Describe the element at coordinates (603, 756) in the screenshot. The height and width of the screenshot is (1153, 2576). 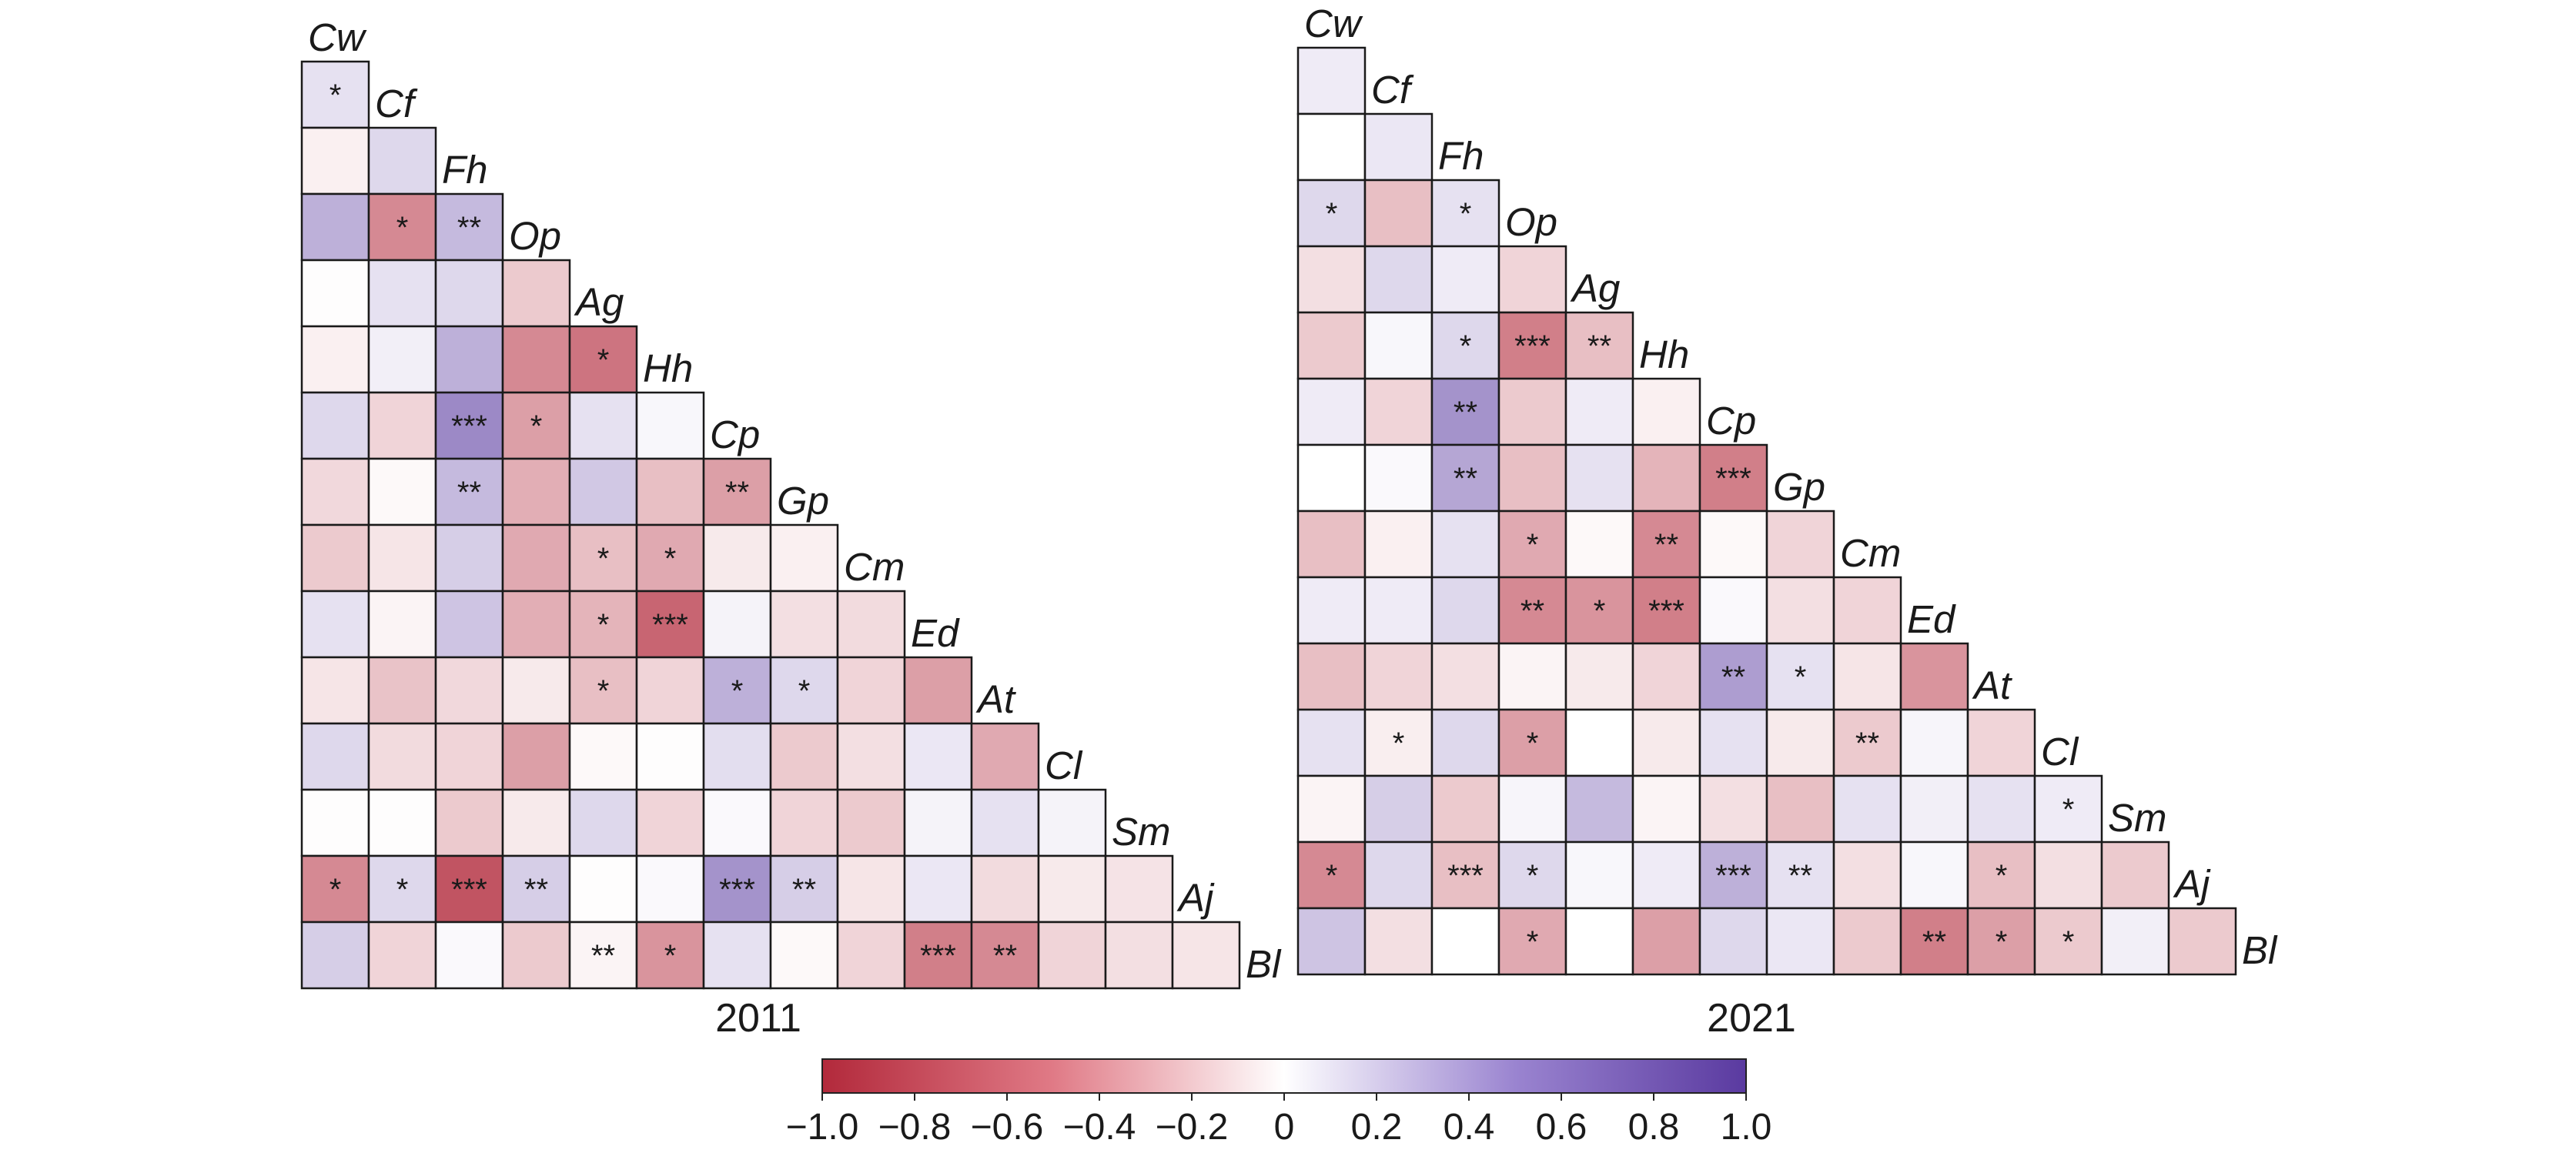
I see `heatmap-cell-Cl-Ag` at that location.